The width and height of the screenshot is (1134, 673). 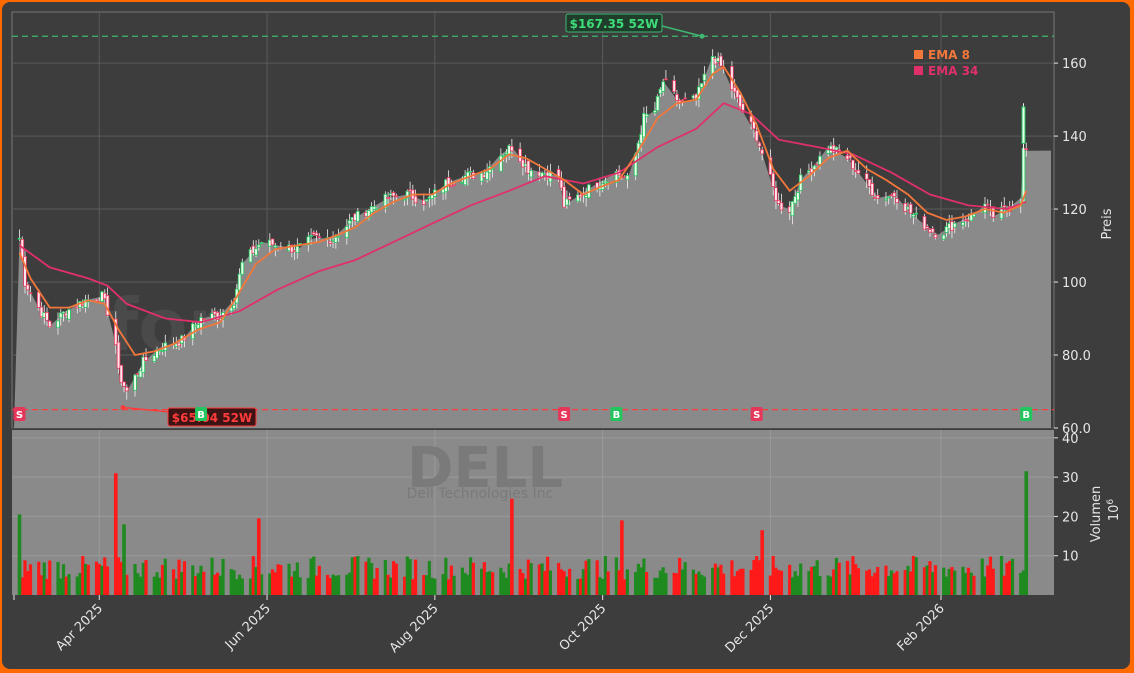 What do you see at coordinates (616, 414) in the screenshot?
I see `buy-signal` at bounding box center [616, 414].